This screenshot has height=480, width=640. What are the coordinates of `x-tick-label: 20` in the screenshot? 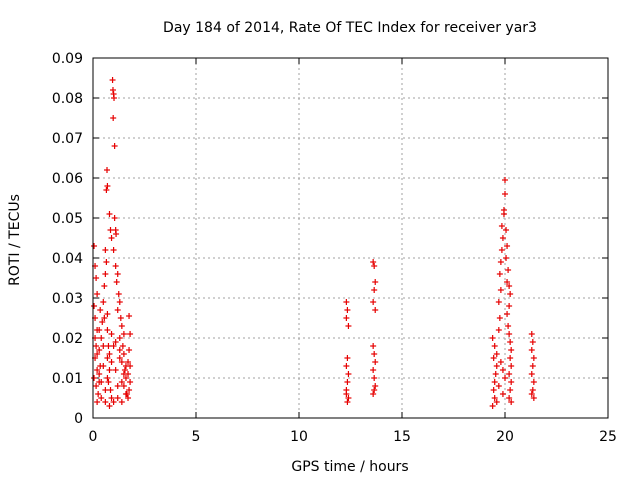 It's located at (505, 437).